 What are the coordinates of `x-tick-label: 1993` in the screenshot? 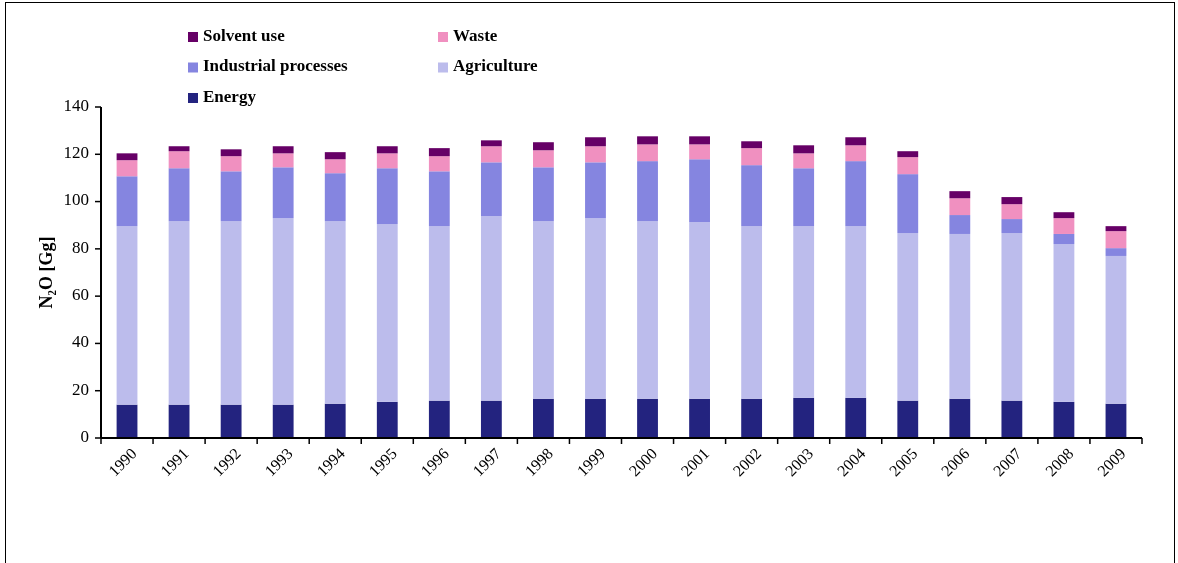 It's located at (278, 462).